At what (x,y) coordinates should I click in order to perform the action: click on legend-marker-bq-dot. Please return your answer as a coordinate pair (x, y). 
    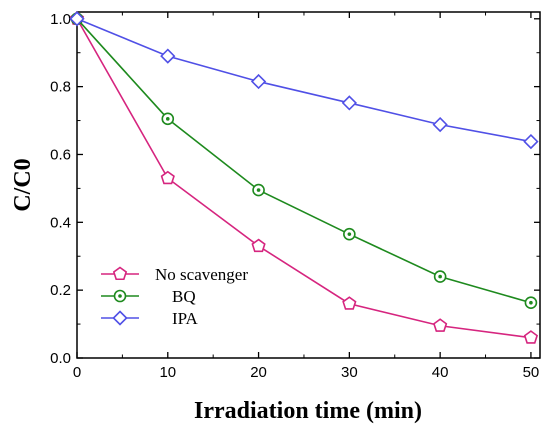
    Looking at the image, I should click on (120, 296).